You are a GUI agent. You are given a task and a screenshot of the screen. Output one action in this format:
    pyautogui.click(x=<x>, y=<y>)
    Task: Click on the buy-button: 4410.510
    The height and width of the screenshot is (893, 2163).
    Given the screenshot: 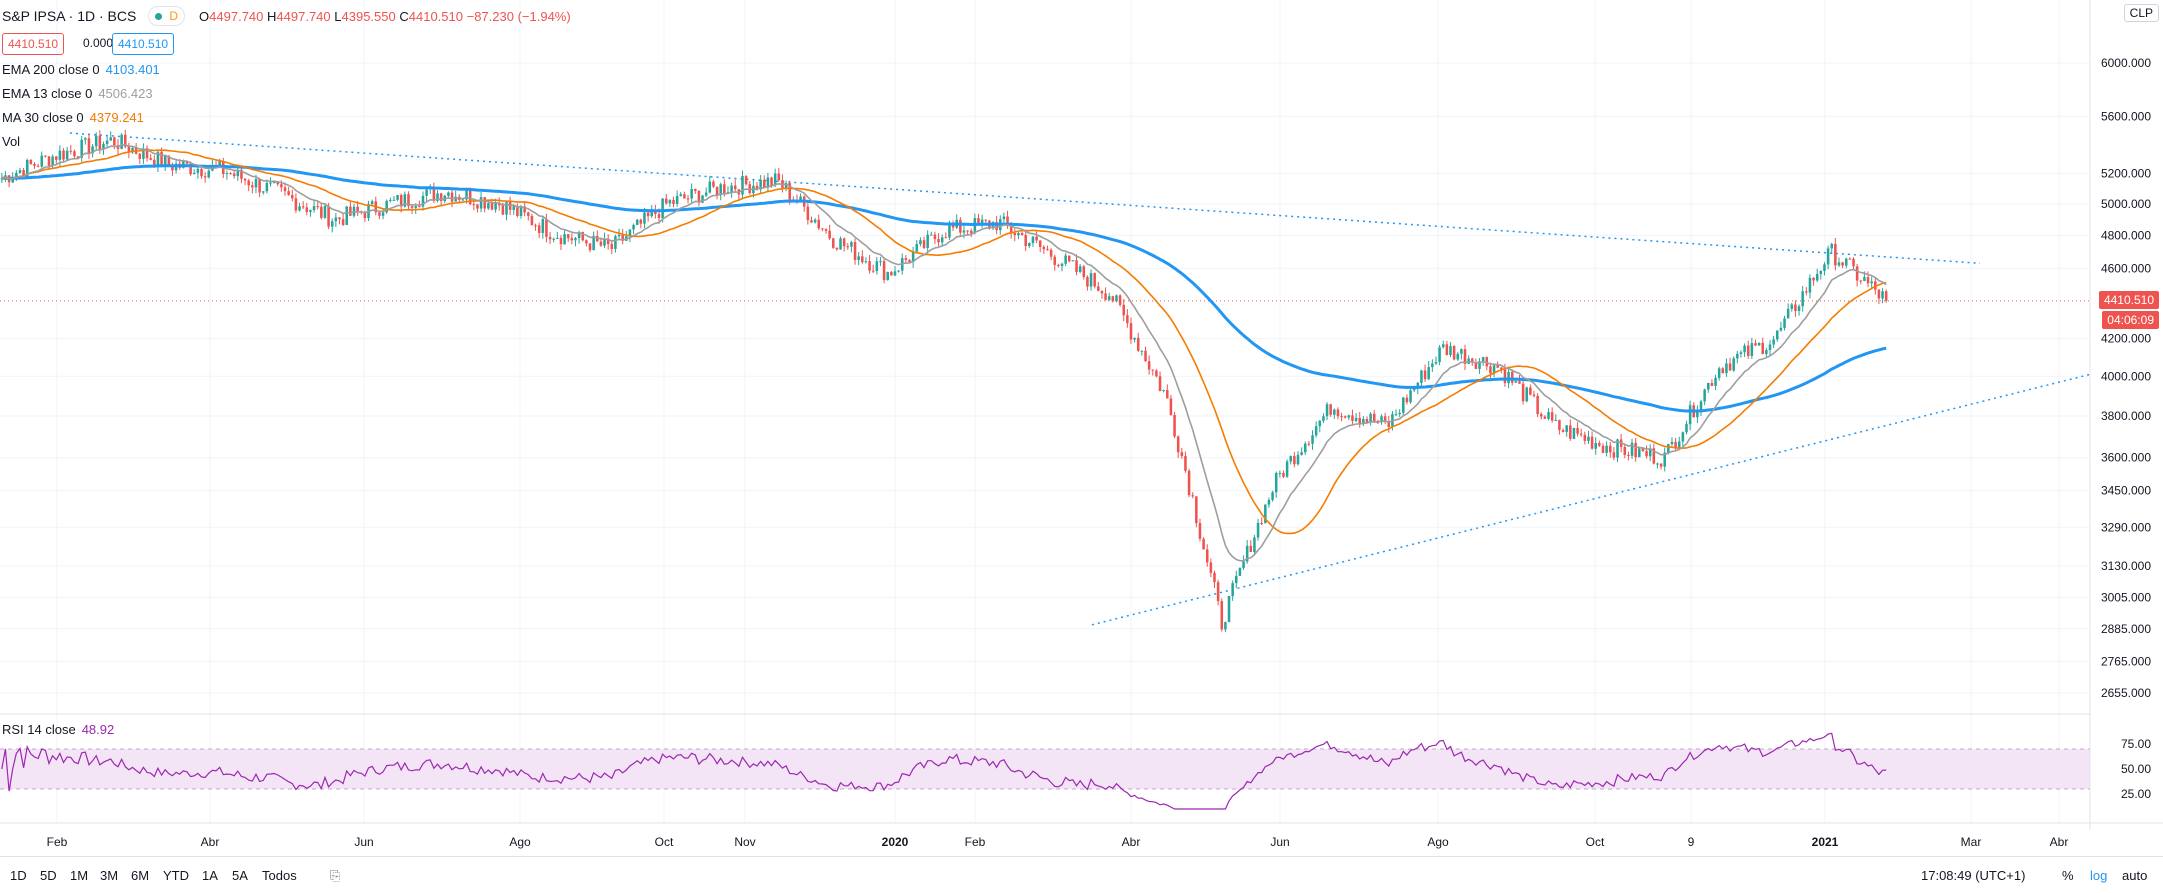 What is the action you would take?
    pyautogui.click(x=143, y=44)
    